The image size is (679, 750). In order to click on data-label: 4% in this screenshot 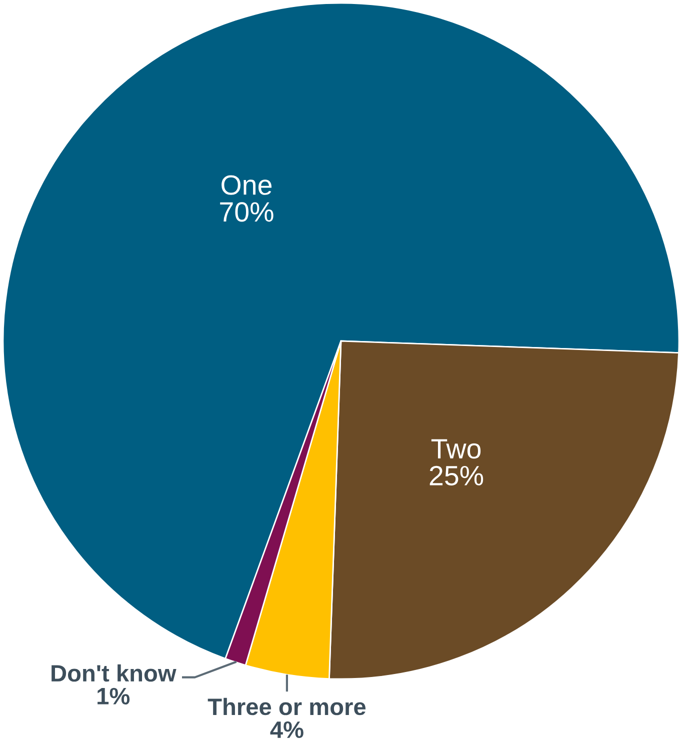, I will do `click(287, 729)`.